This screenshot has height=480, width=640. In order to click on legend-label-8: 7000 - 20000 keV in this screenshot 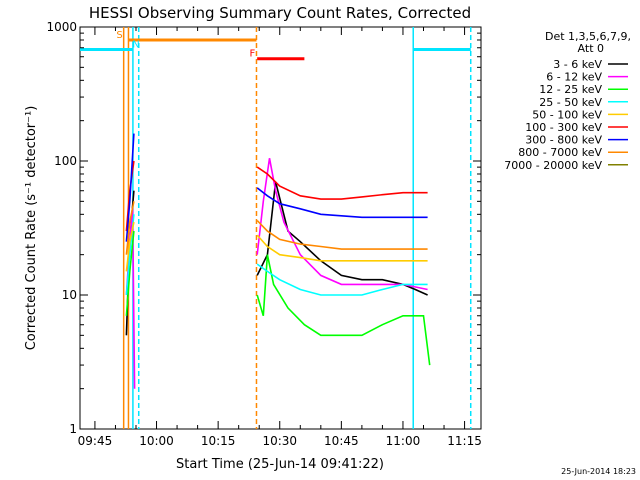, I will do `click(553, 165)`.